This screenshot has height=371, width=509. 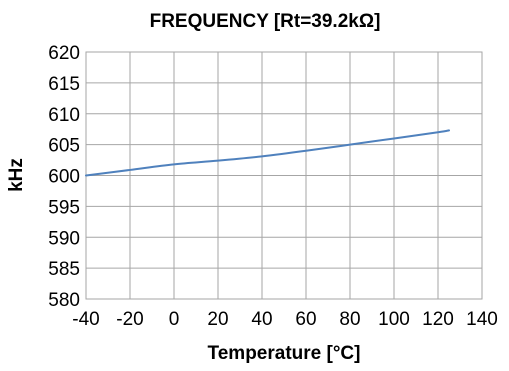 I want to click on x-tick-label: 40, so click(x=261, y=319).